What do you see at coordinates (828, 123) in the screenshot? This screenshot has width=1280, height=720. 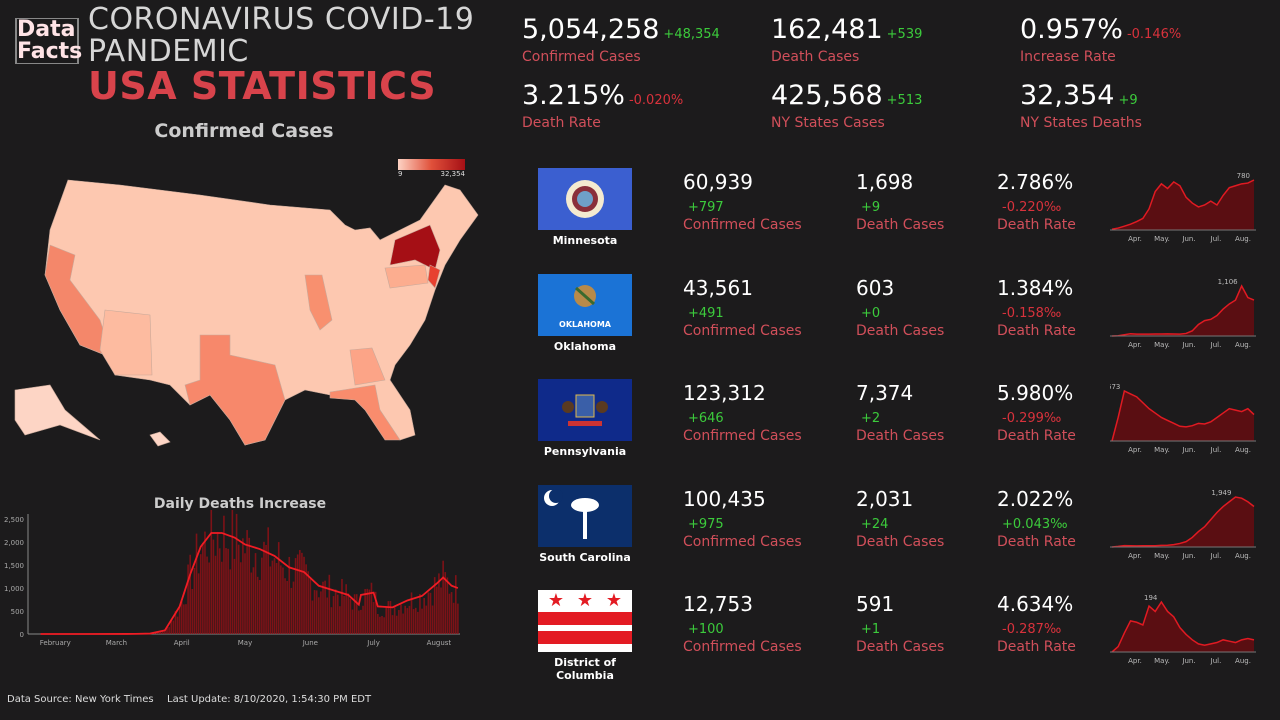 I see `stat-label: NY States Cases` at bounding box center [828, 123].